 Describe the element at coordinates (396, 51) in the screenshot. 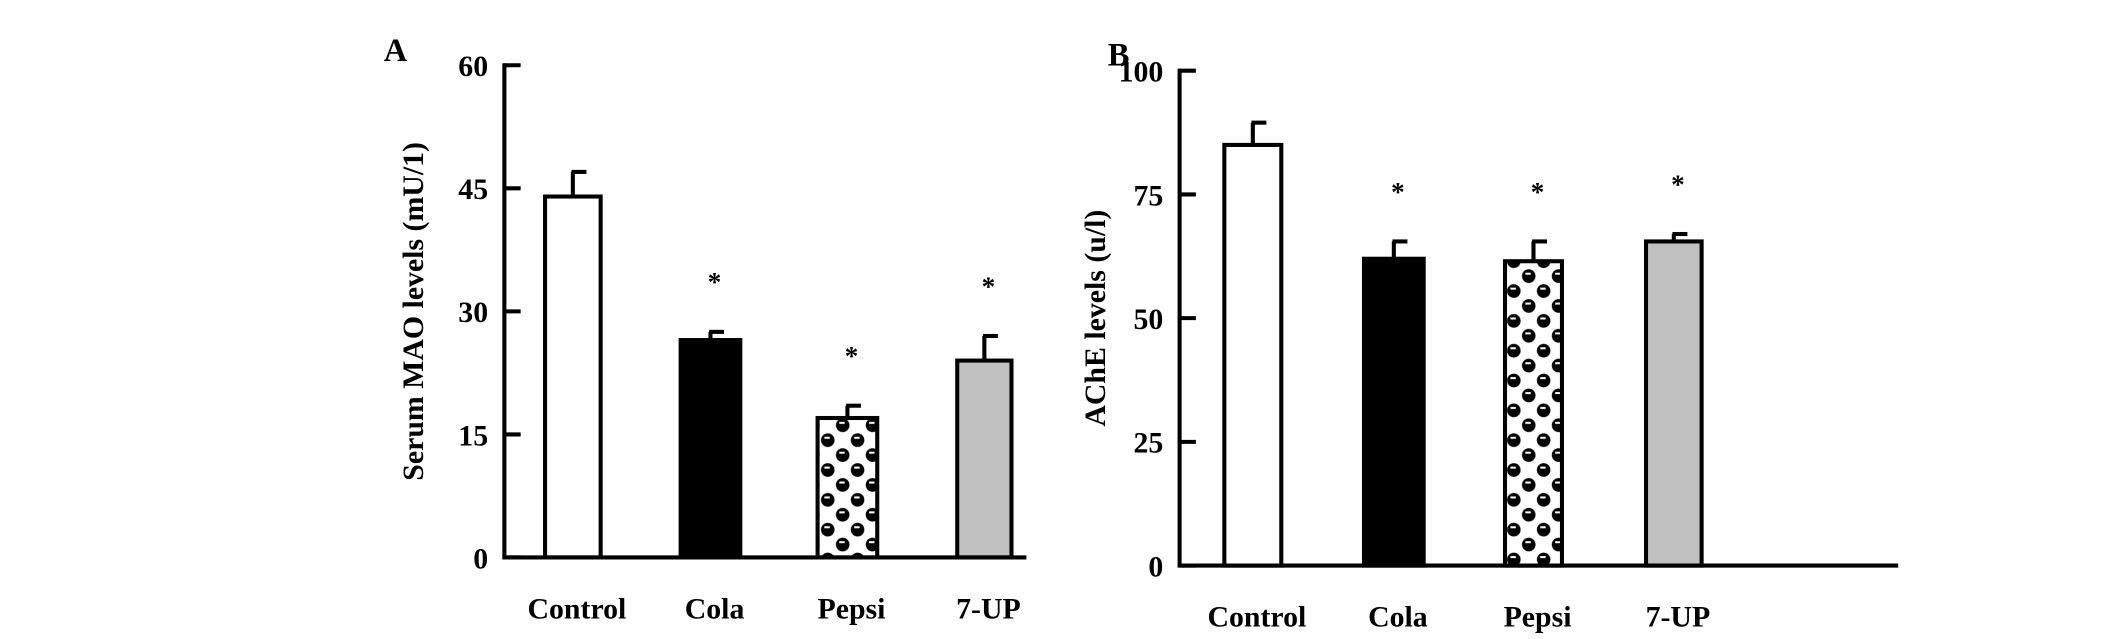

I see `panel-label: A` at that location.